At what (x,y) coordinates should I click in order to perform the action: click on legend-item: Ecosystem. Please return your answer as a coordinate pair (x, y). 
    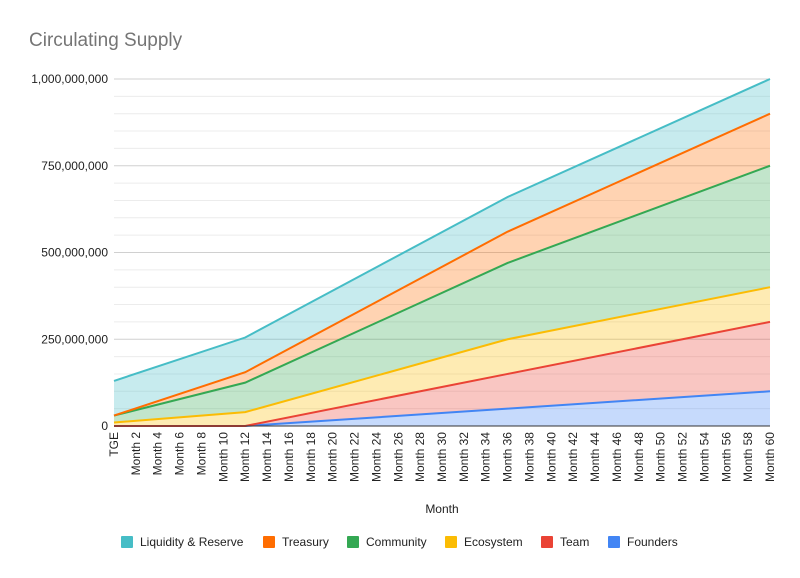
    Looking at the image, I should click on (484, 542).